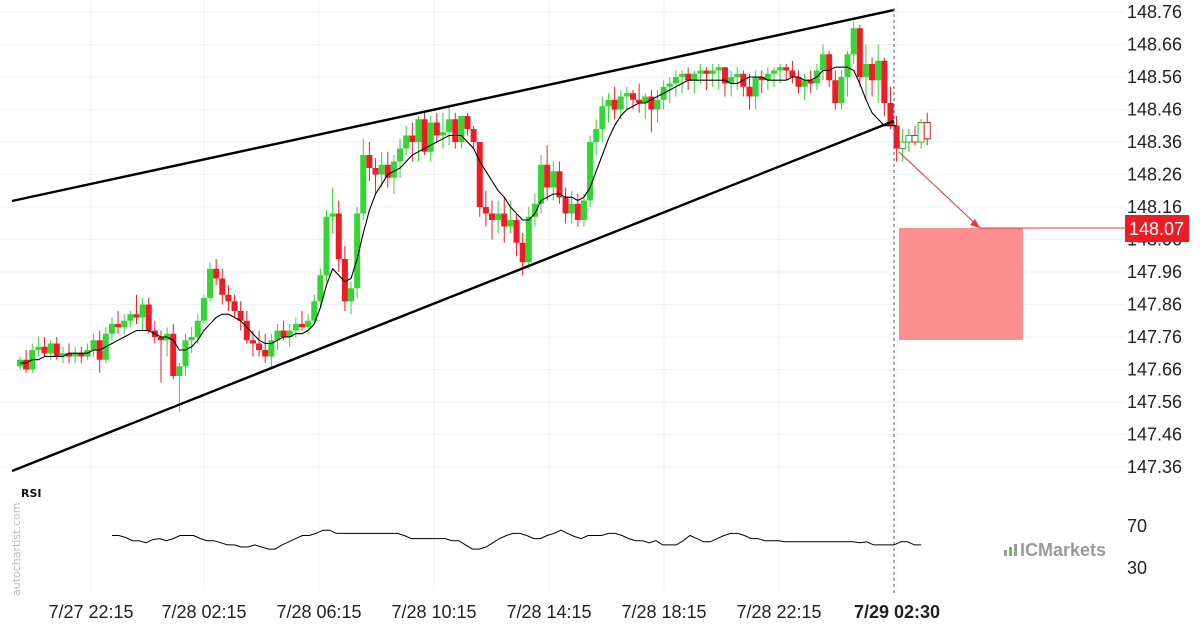 This screenshot has height=630, width=1200. I want to click on price-tick-label: 148.76, so click(1154, 12).